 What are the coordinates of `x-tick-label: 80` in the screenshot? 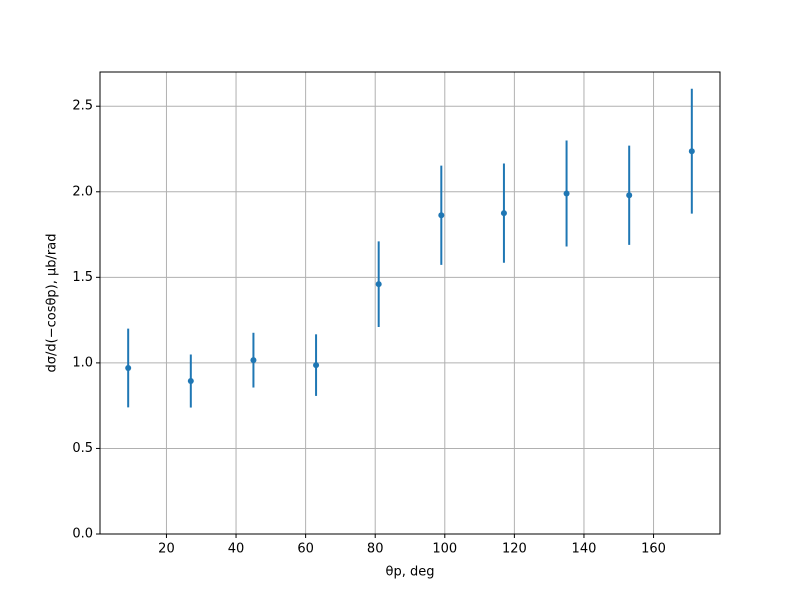 It's located at (375, 549).